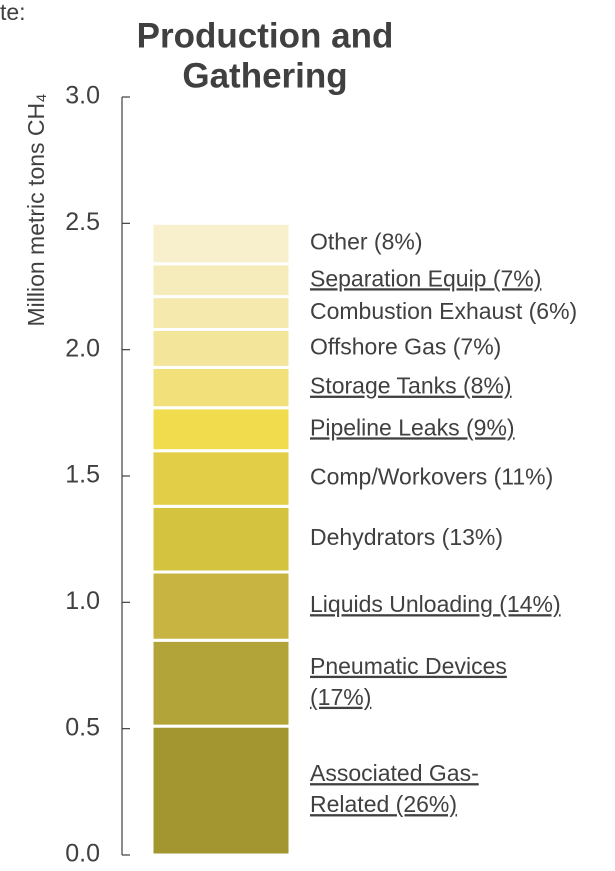 This screenshot has width=615, height=871. I want to click on segment-label: (17%), so click(340, 697).